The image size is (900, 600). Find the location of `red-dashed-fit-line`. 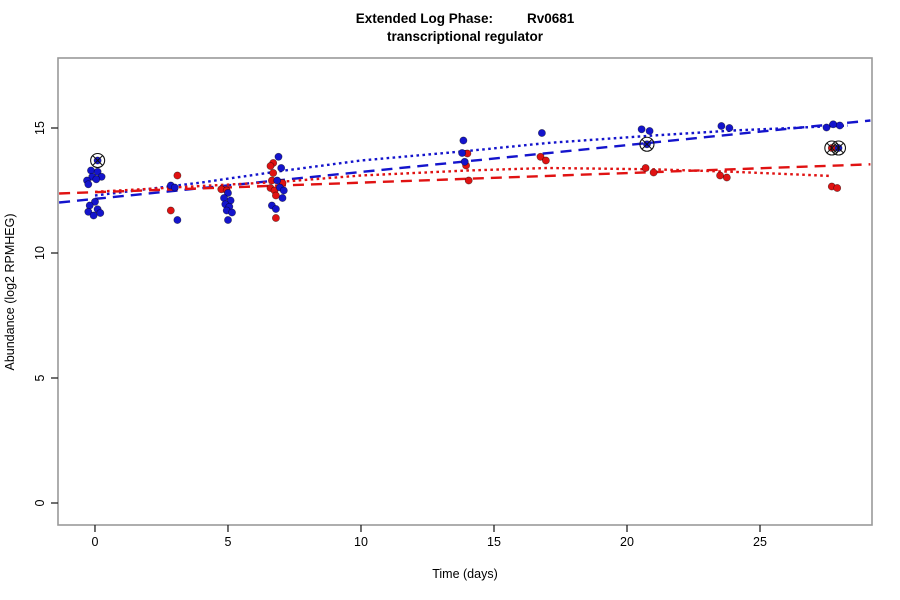

red-dashed-fit-line is located at coordinates (465, 179).